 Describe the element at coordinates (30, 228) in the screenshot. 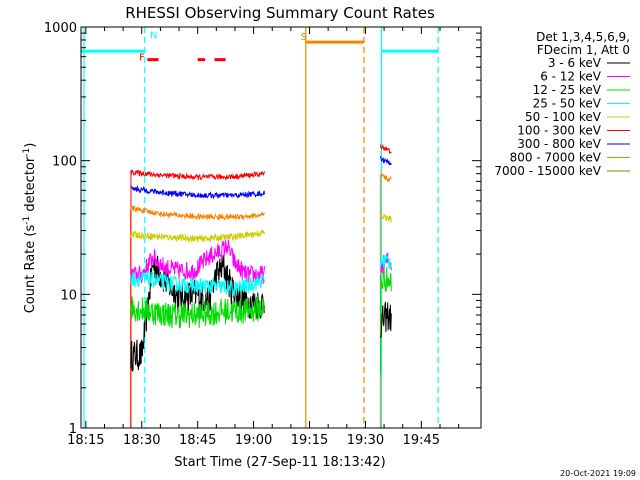

I see `y-axis-label: Count Rate (s-1 detector-1)` at that location.